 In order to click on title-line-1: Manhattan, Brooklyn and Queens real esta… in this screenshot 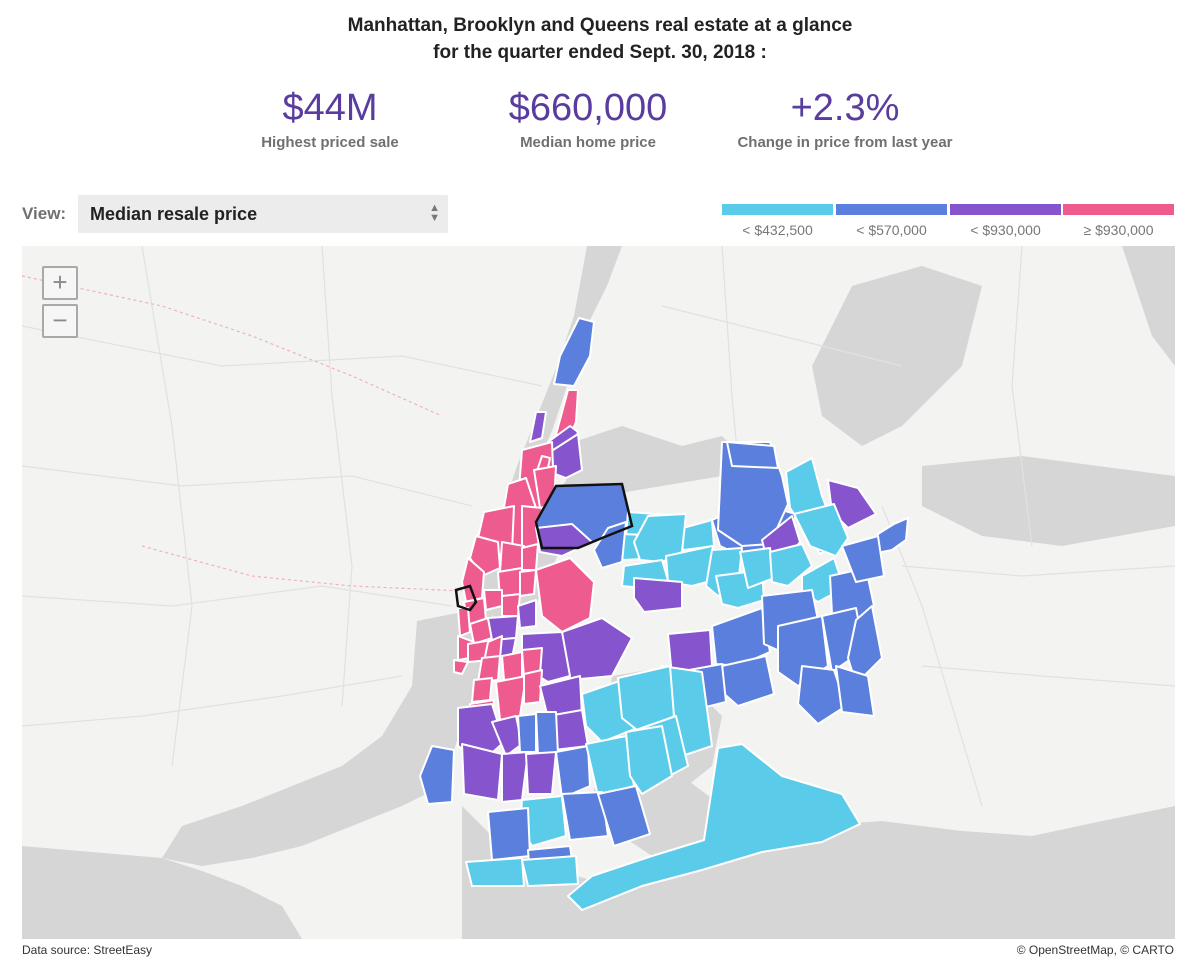, I will do `click(600, 25)`.